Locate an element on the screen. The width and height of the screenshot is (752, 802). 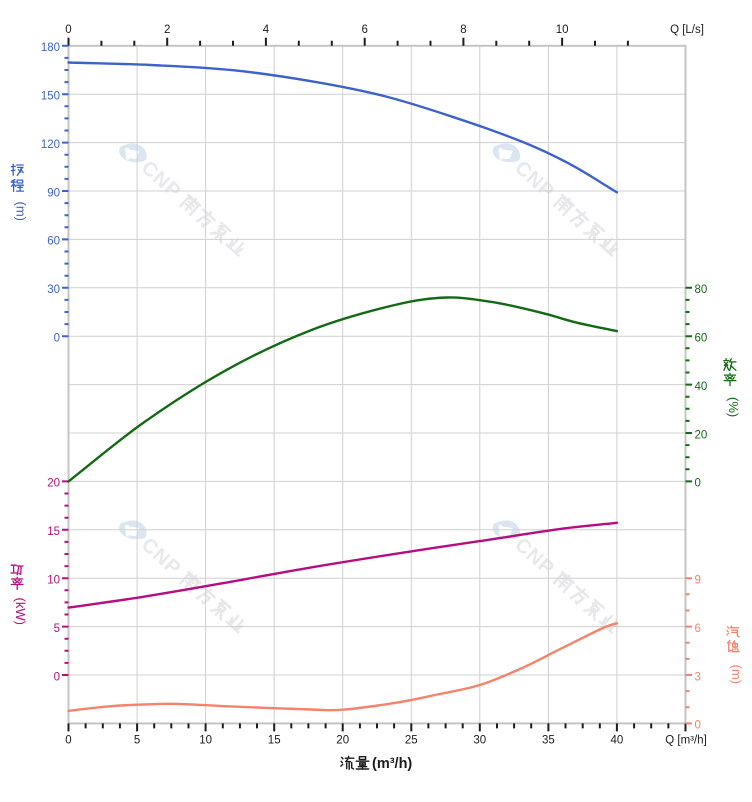
svg-text: (m³/h) is located at coordinates (392, 764).